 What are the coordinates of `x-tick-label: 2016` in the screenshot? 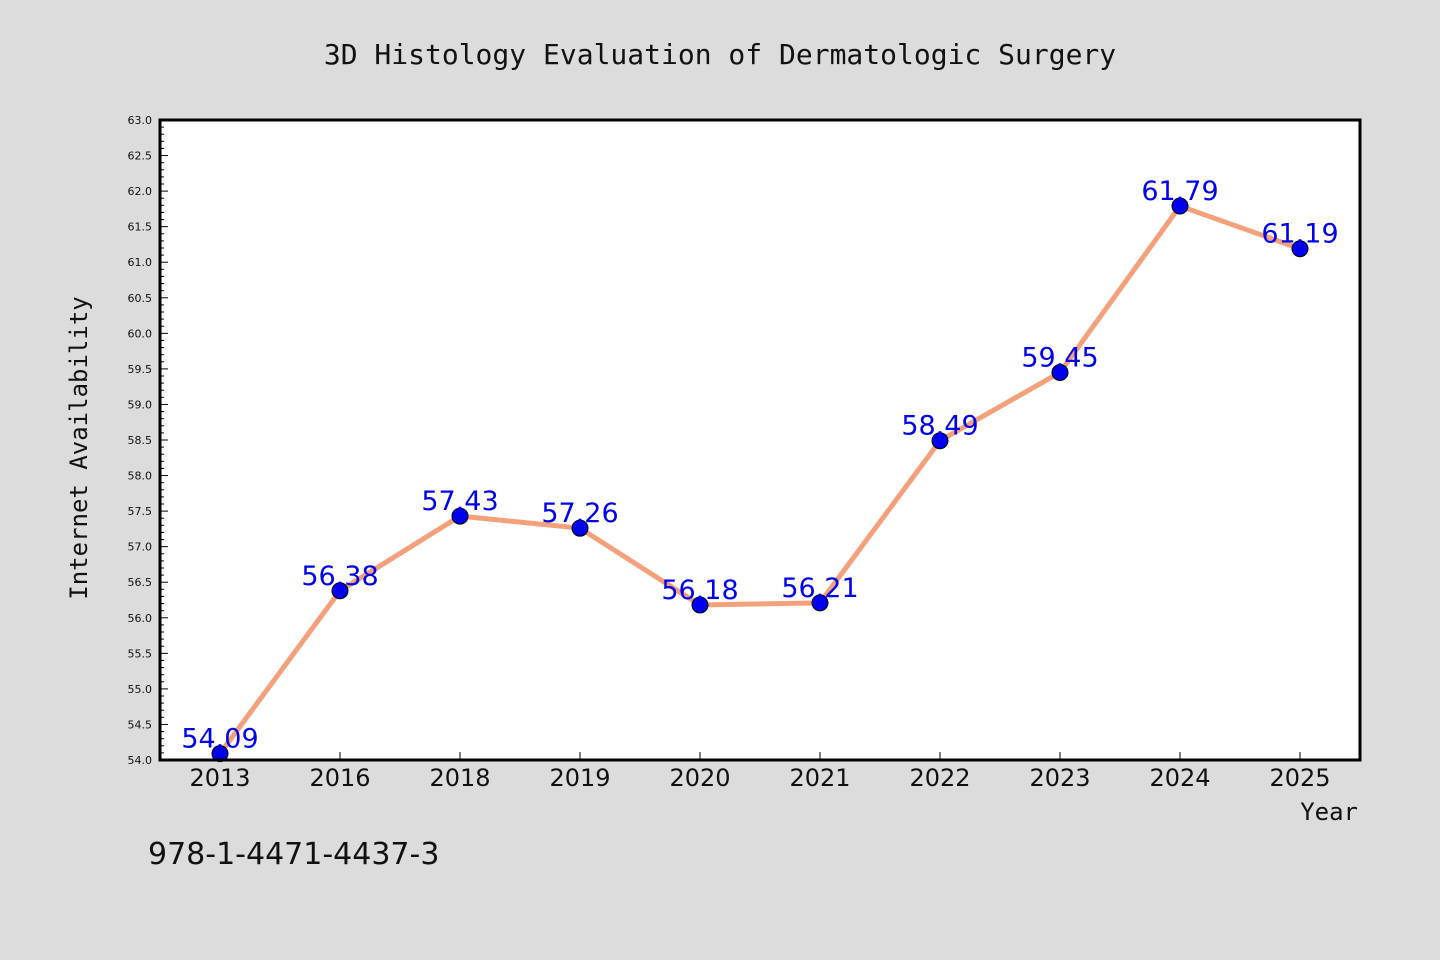 It's located at (339, 778).